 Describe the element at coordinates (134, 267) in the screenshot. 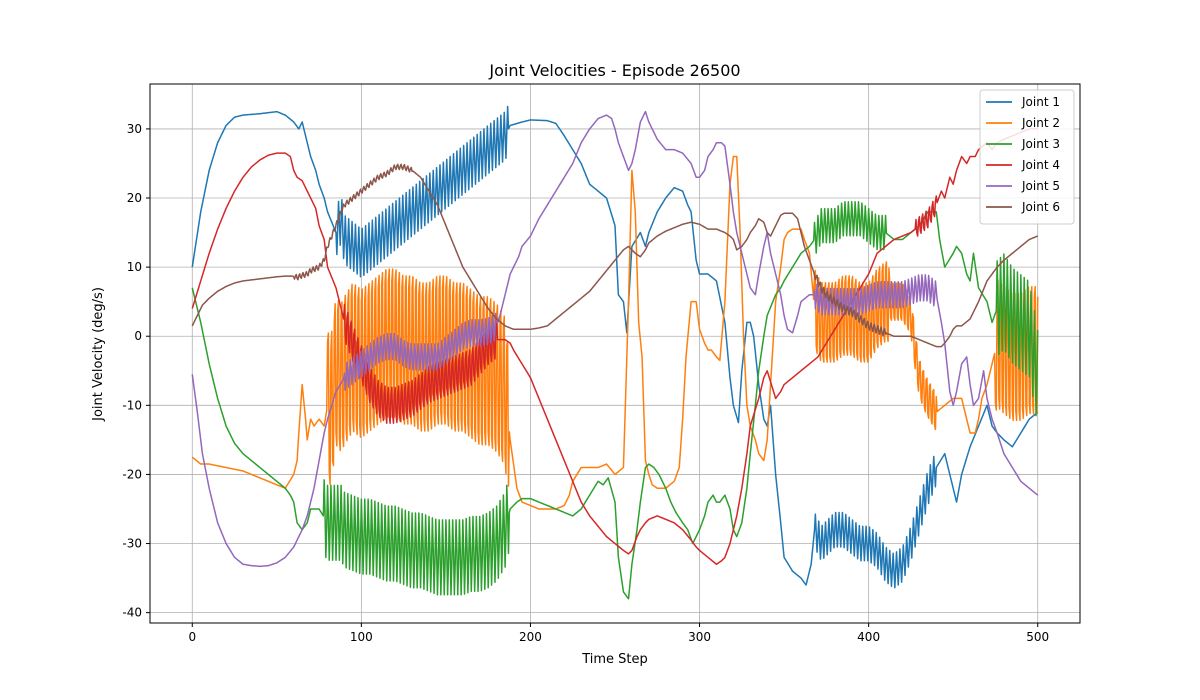

I see `y-tick-label: 10` at that location.